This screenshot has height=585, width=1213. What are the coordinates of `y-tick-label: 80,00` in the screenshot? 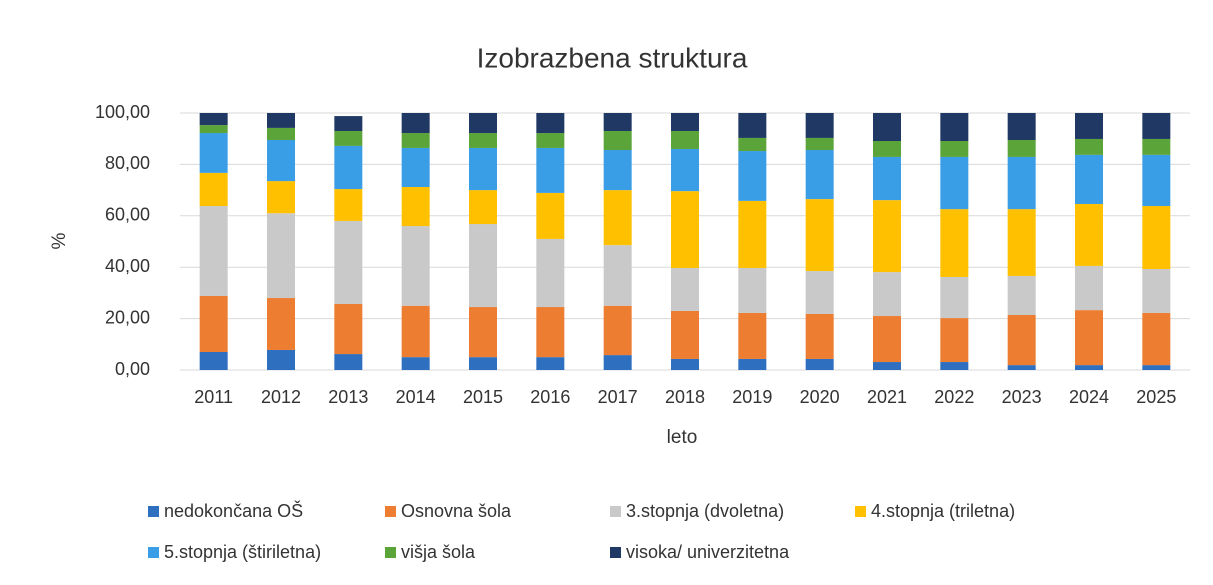 It's located at (127, 163).